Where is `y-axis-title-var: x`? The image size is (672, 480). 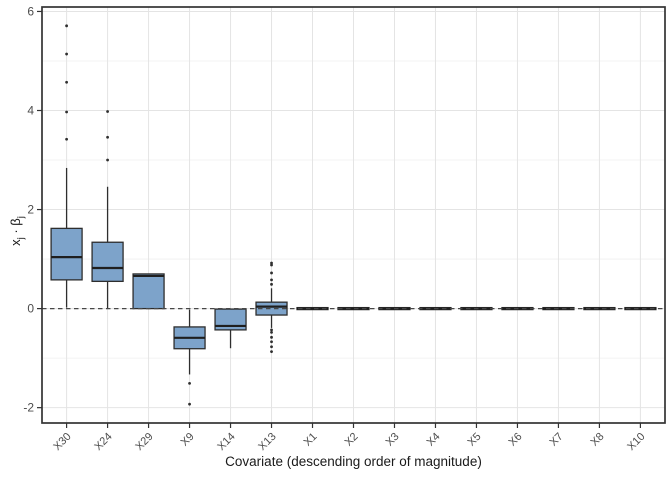 y-axis-title-var: x is located at coordinates (15, 242).